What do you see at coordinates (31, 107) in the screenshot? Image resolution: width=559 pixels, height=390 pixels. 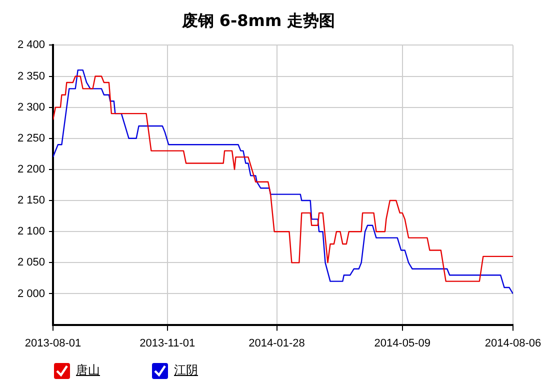 I see `y-tick-label: 2 300` at bounding box center [31, 107].